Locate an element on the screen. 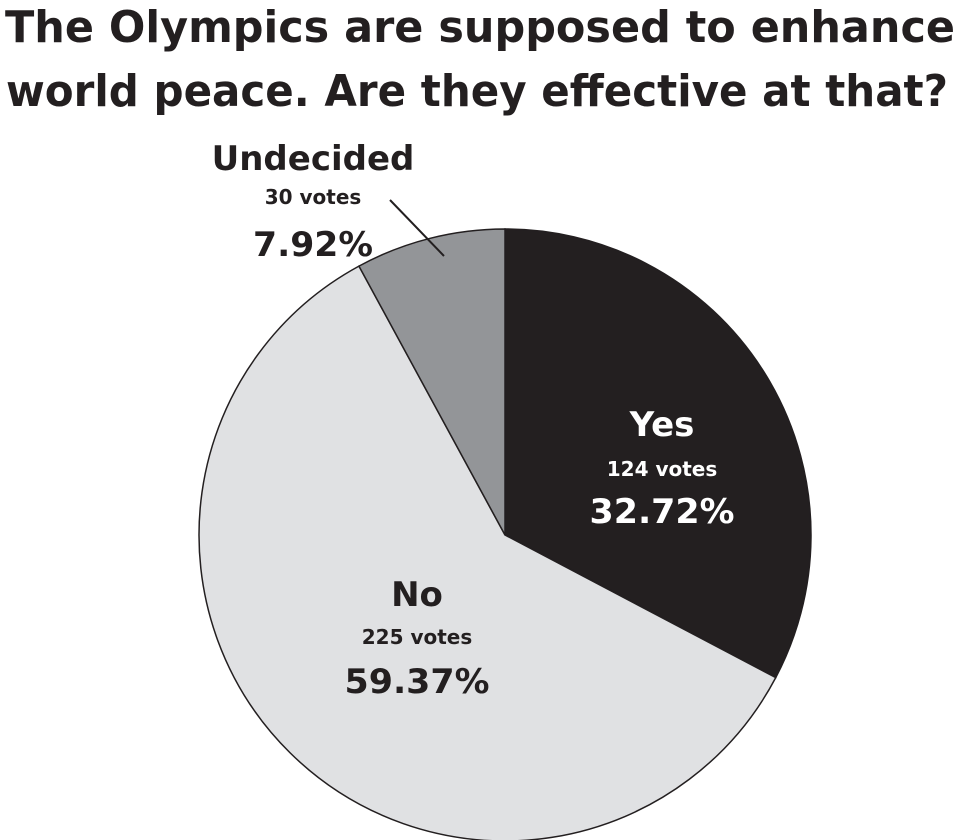 The height and width of the screenshot is (840, 960). slice-votes-label: 124 votes is located at coordinates (662, 469).